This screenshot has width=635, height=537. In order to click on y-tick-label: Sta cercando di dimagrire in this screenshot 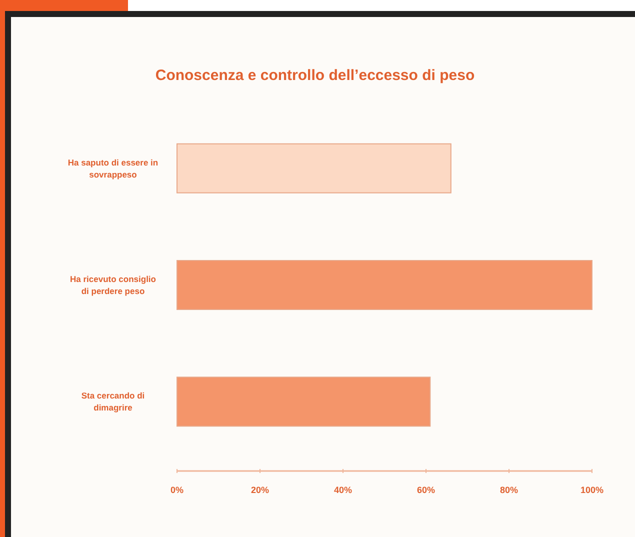, I will do `click(113, 401)`.